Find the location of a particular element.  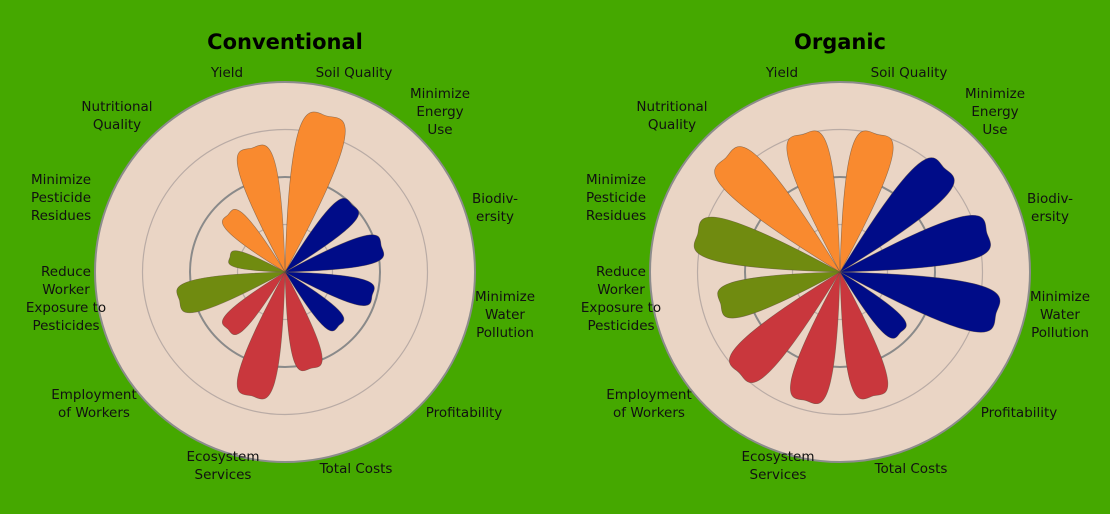

category-label-total-costs: Total Costs is located at coordinates (911, 469).